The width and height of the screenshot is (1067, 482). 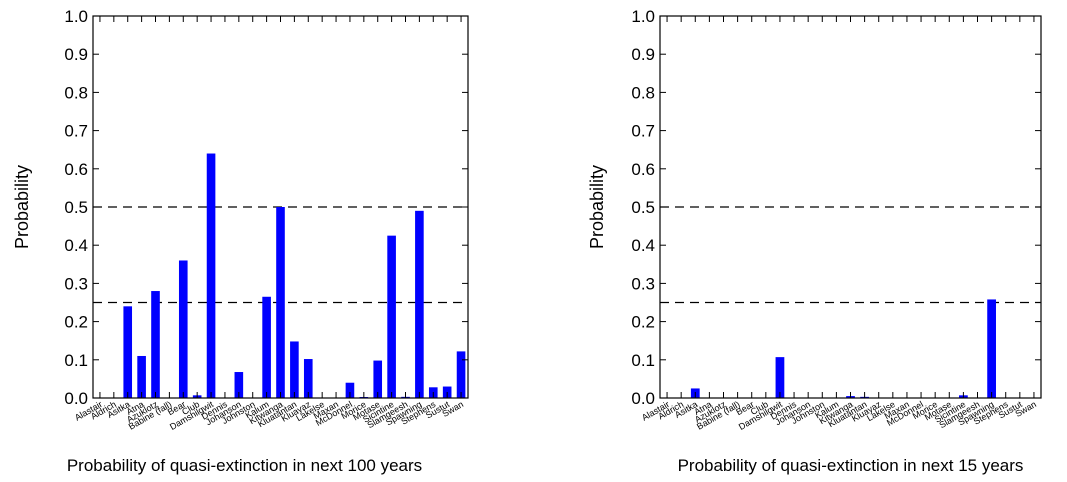 I want to click on bar-mcdonnel, so click(x=350, y=390).